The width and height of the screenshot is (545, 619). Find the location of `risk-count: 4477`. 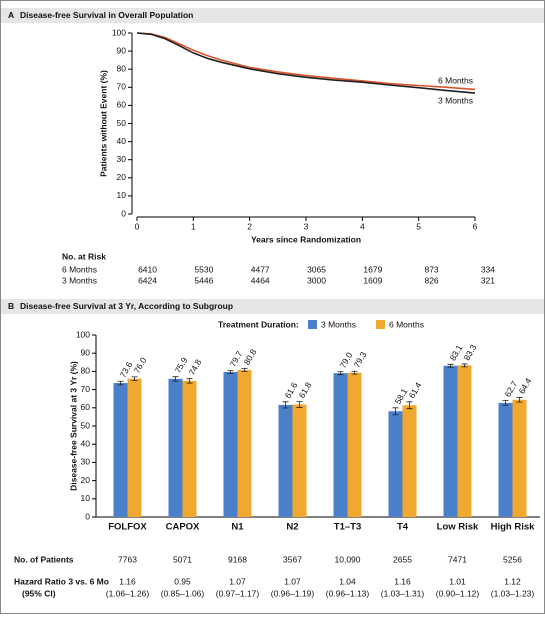

risk-count: 4477 is located at coordinates (260, 269).